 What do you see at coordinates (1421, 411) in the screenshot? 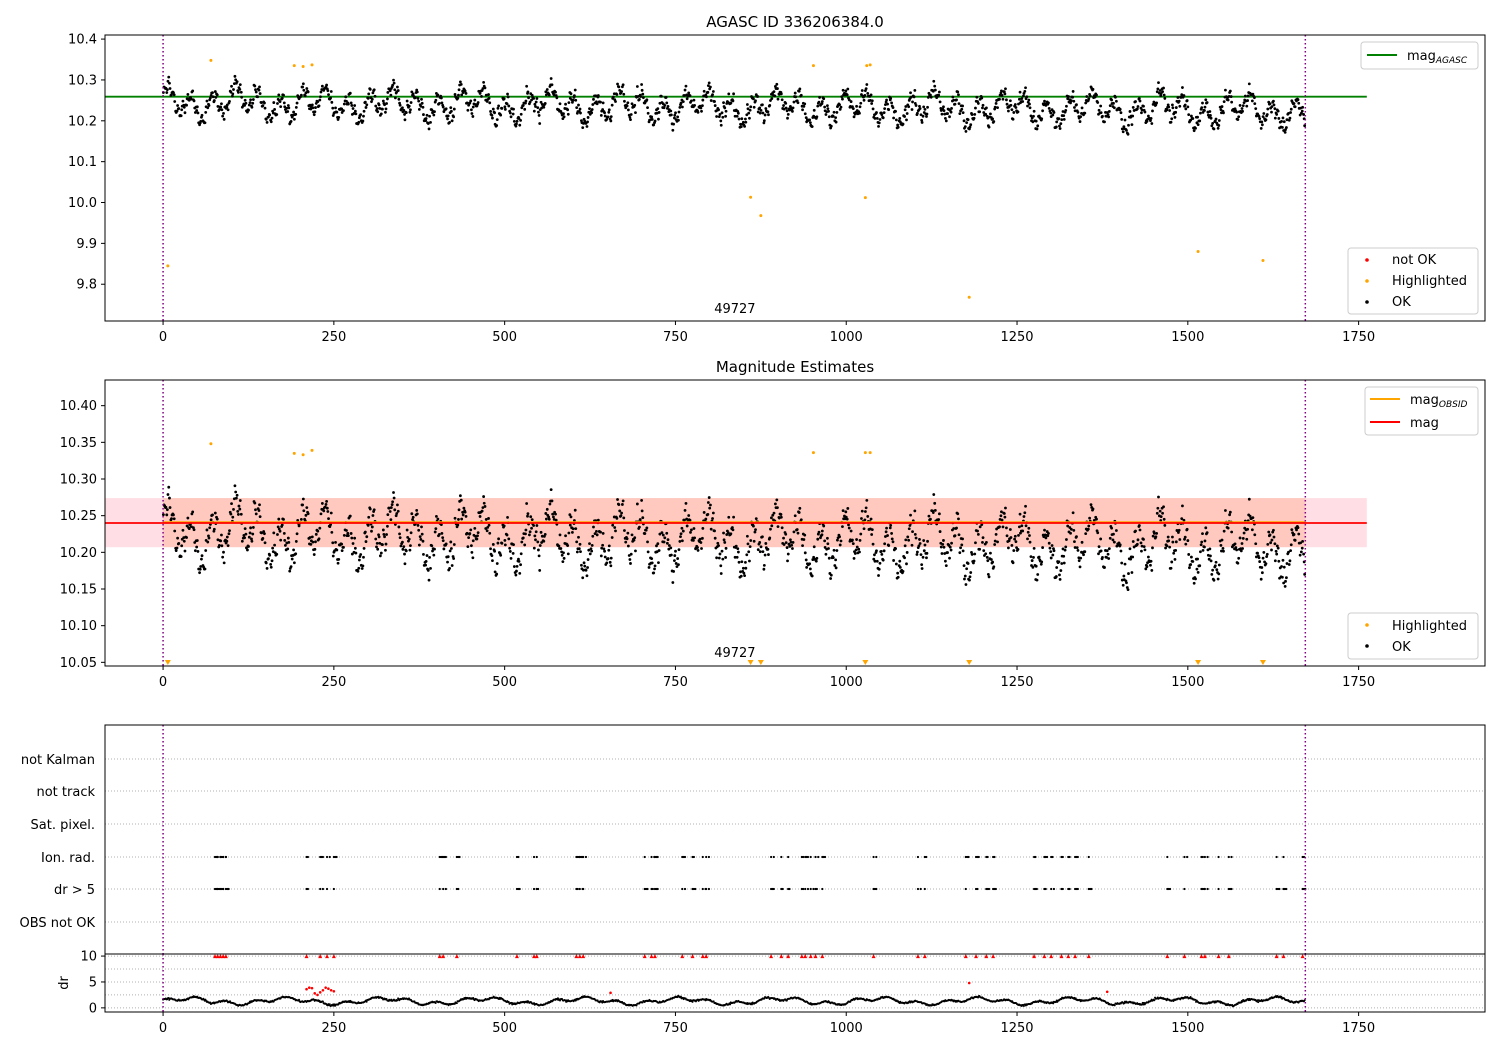
I see `panel-2-legend-top: magOBSID mag` at bounding box center [1421, 411].